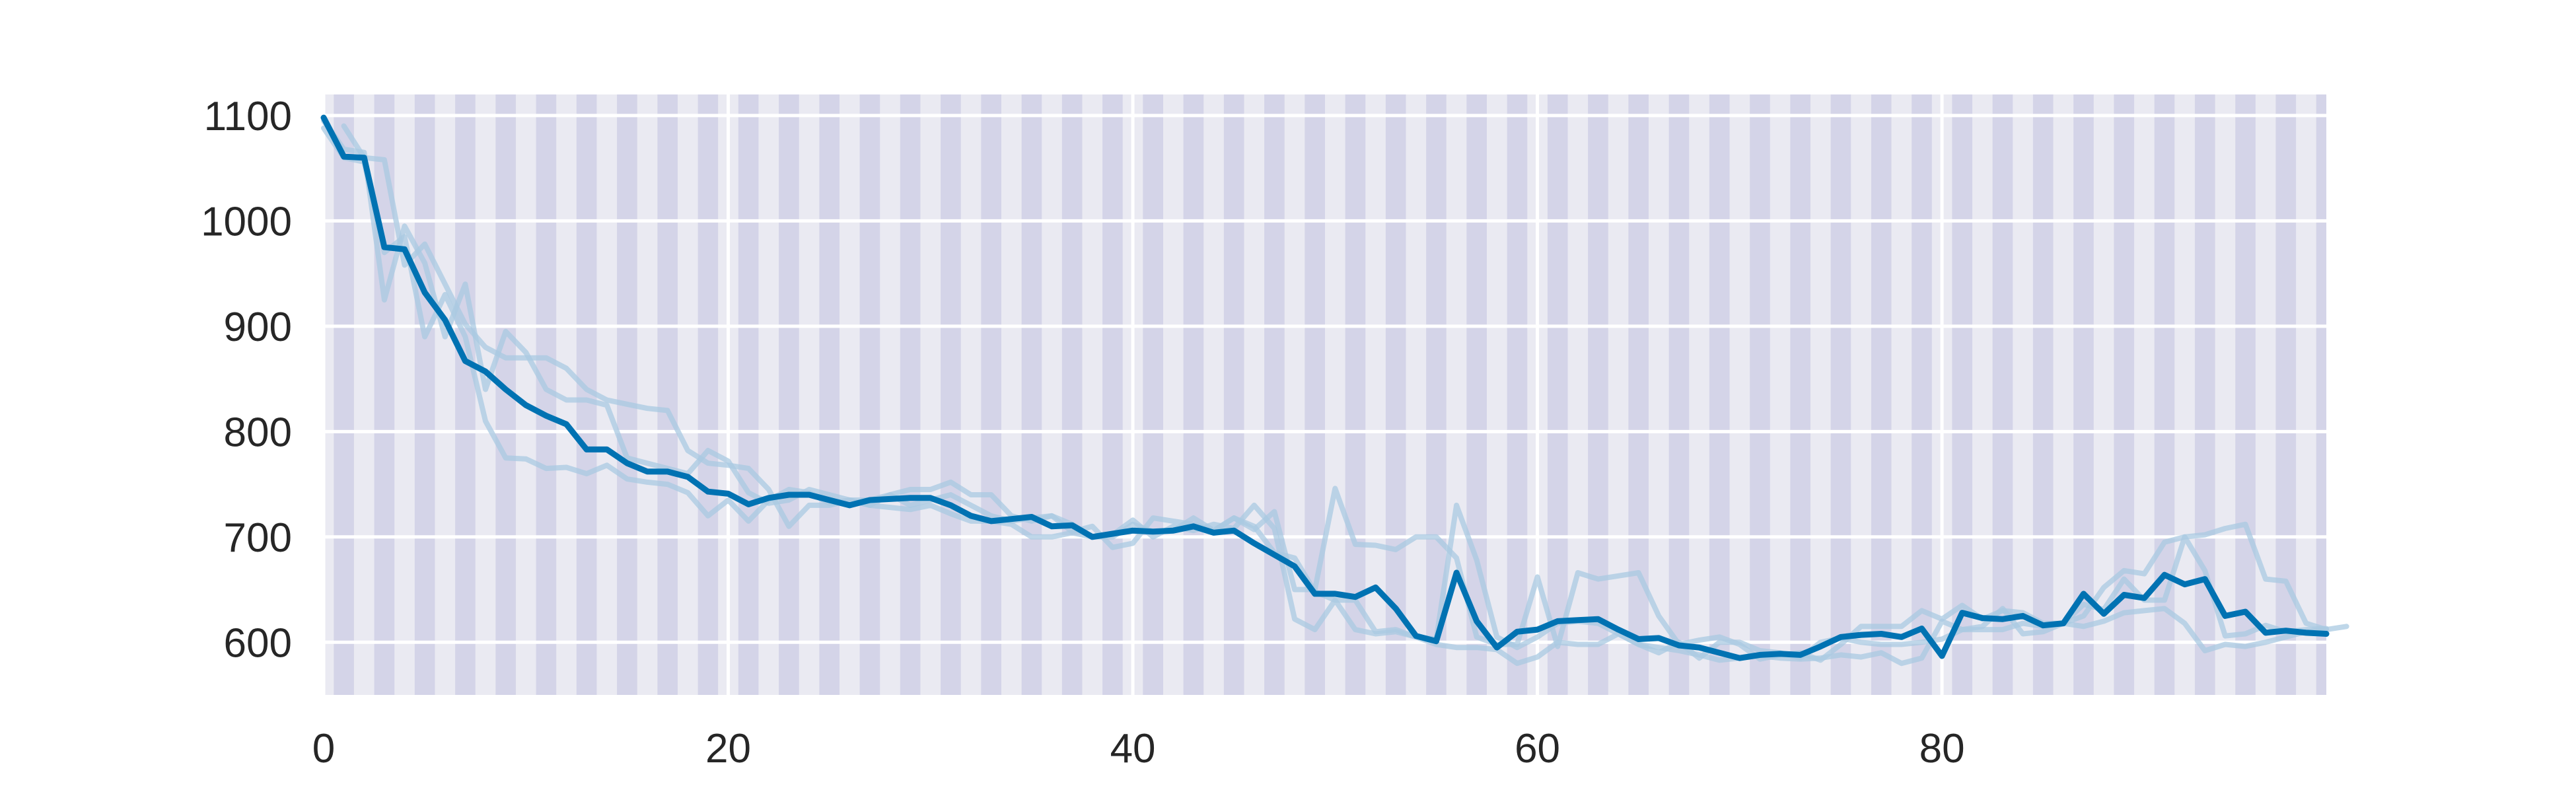 The image size is (2576, 796). What do you see at coordinates (258, 538) in the screenshot?
I see `y-tick-label: 700` at bounding box center [258, 538].